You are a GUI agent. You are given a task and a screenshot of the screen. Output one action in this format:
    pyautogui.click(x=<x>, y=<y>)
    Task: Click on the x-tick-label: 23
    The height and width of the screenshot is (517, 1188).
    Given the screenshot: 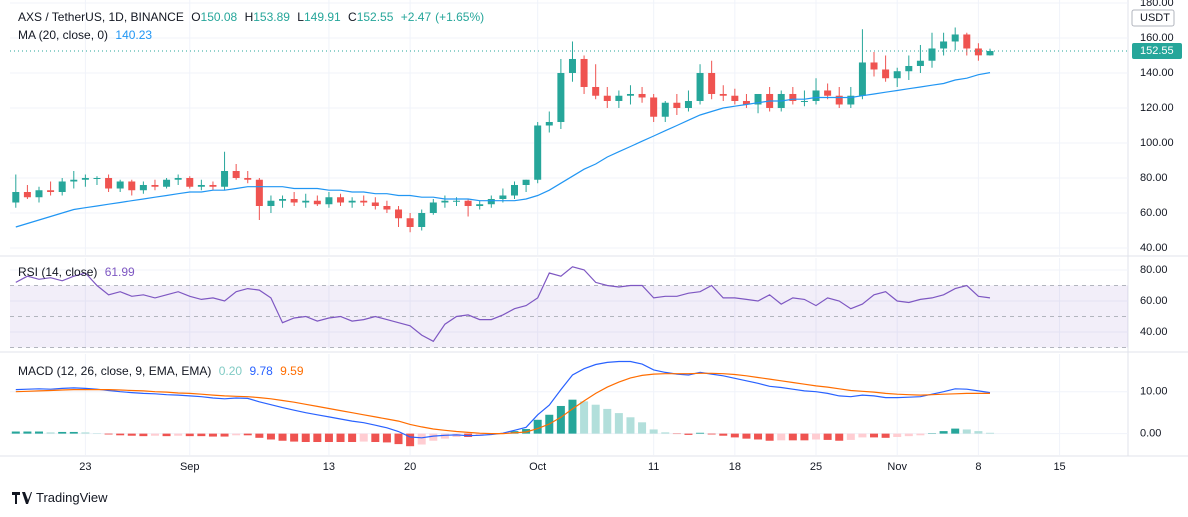 What is the action you would take?
    pyautogui.click(x=85, y=467)
    